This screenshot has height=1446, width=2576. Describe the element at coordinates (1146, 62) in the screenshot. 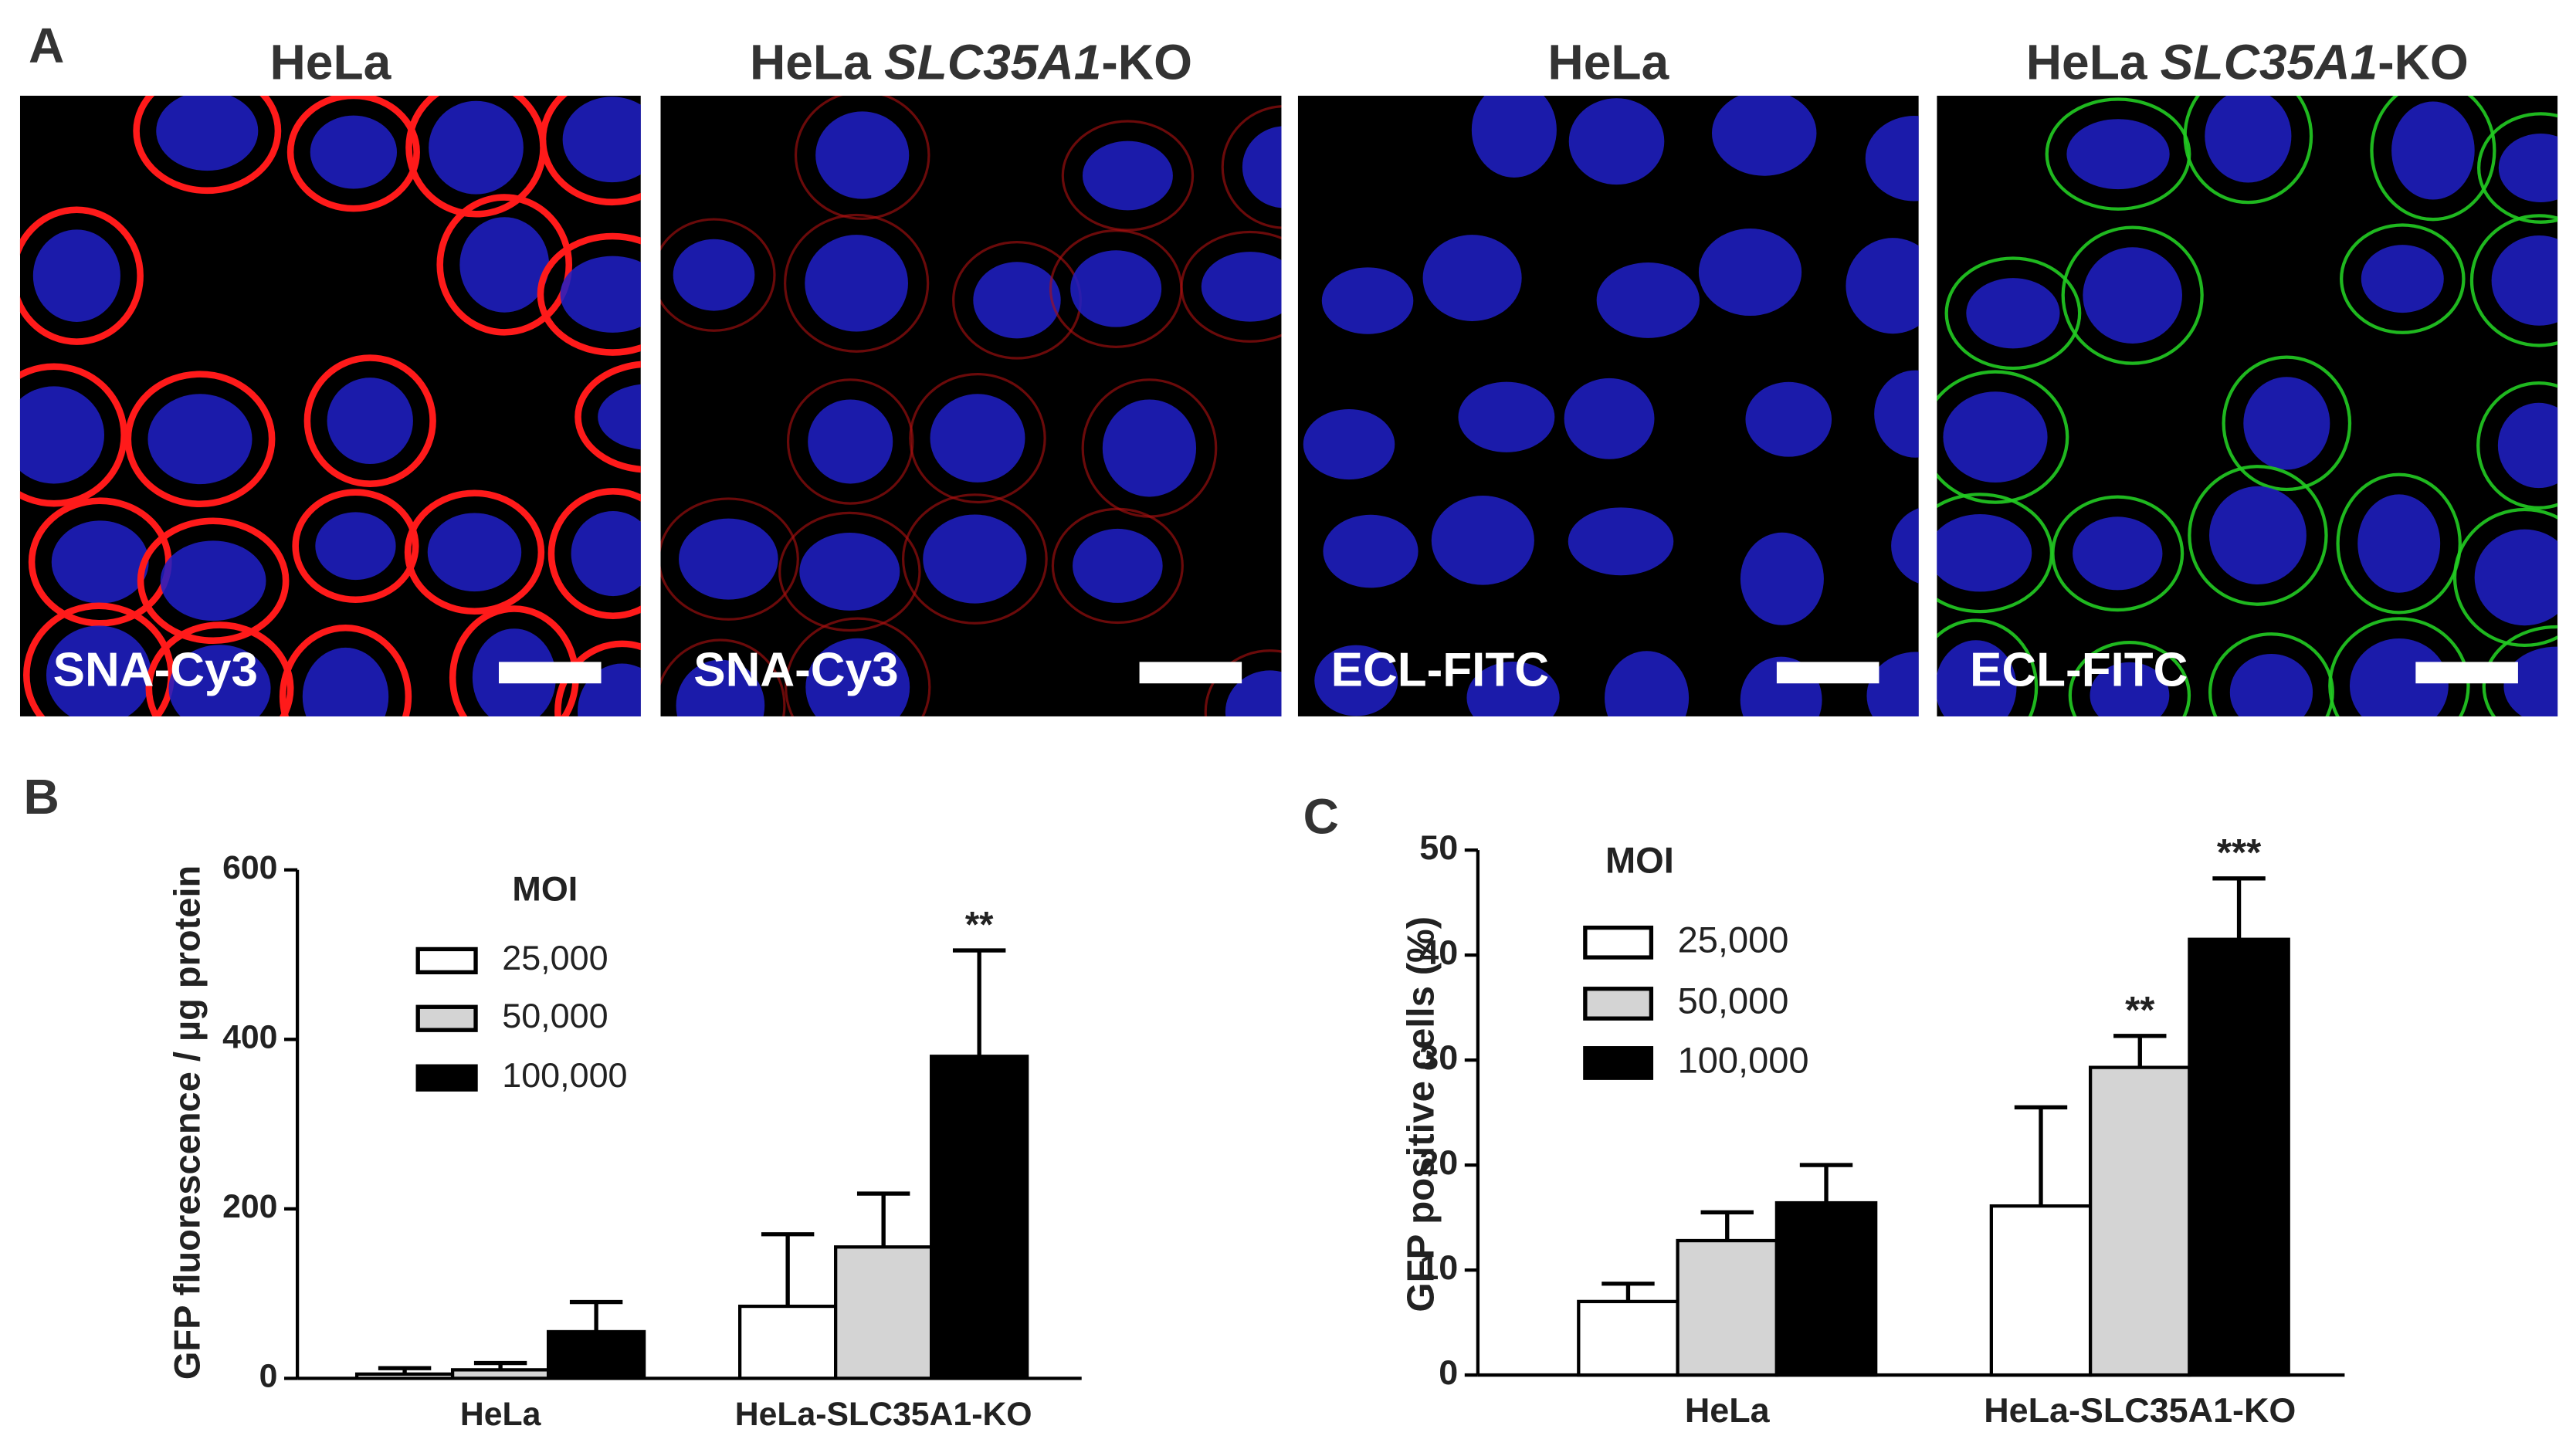

I see `title-part: -KO` at that location.